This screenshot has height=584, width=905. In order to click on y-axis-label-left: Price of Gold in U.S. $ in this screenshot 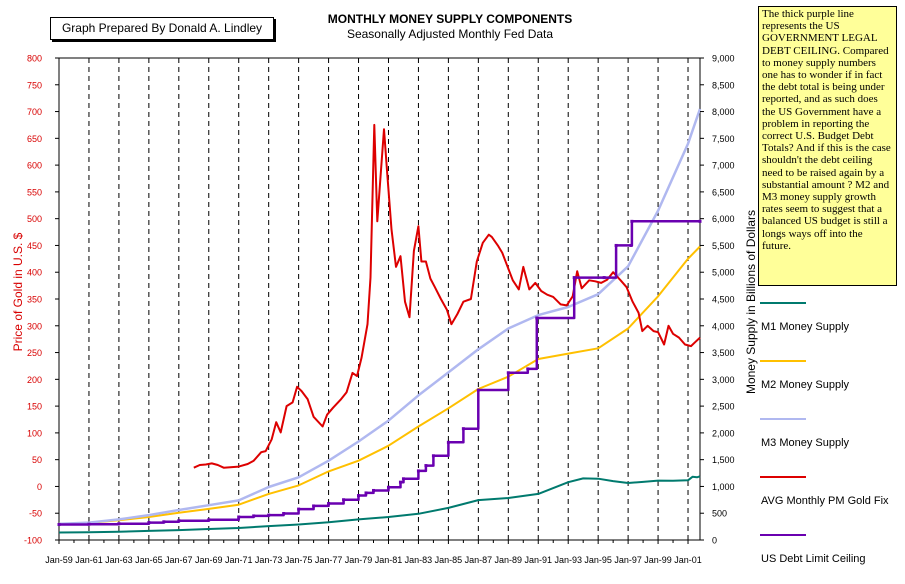, I will do `click(18, 292)`.